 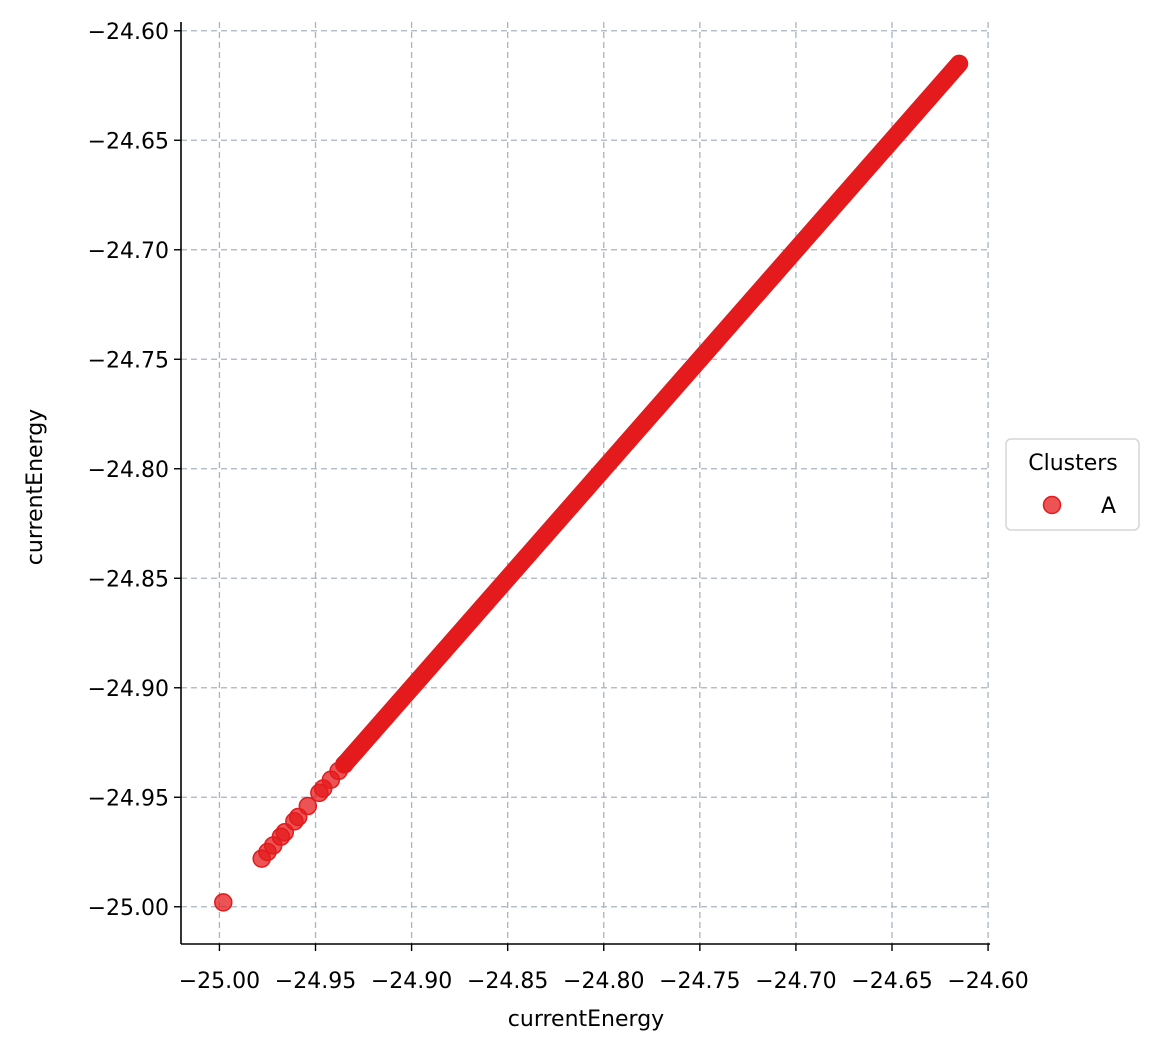 I want to click on y-tick-label: −24.90, so click(x=128, y=689).